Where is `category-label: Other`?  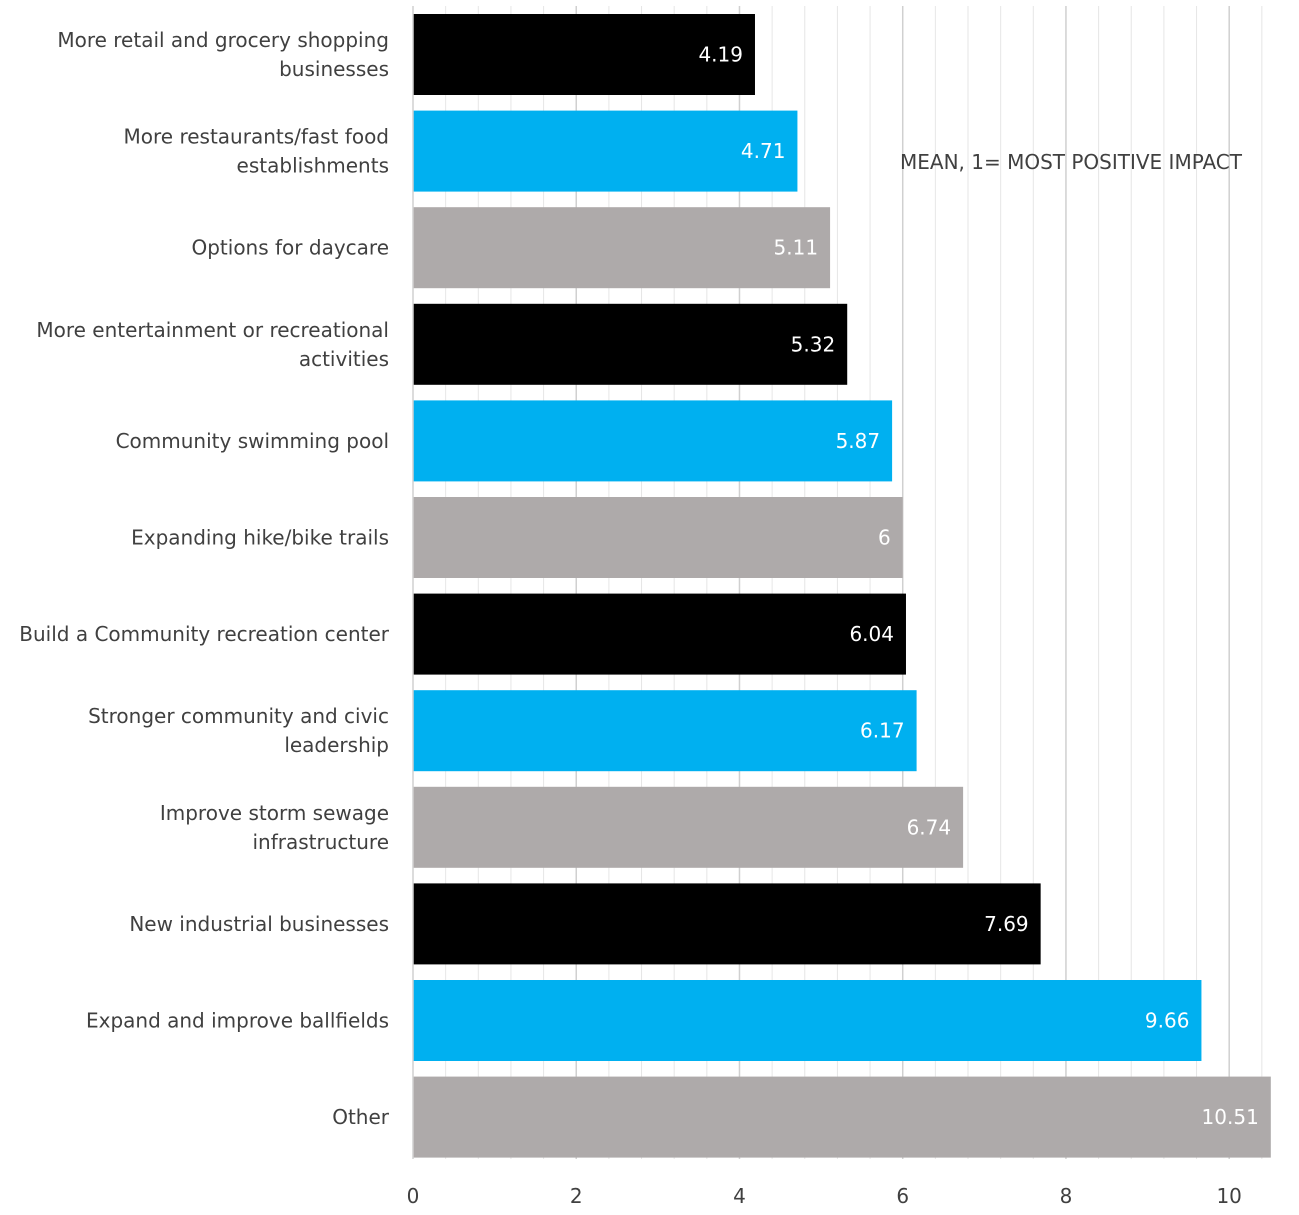
category-label: Other is located at coordinates (361, 1117).